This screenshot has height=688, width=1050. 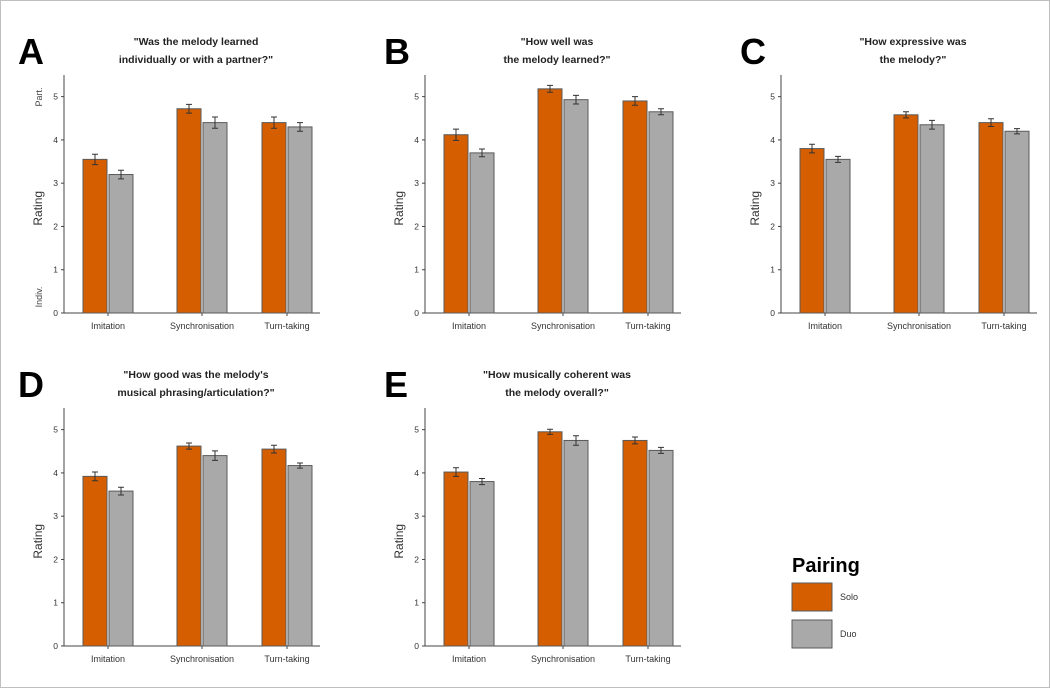 What do you see at coordinates (848, 634) in the screenshot?
I see `legend-label-duo: Duo` at bounding box center [848, 634].